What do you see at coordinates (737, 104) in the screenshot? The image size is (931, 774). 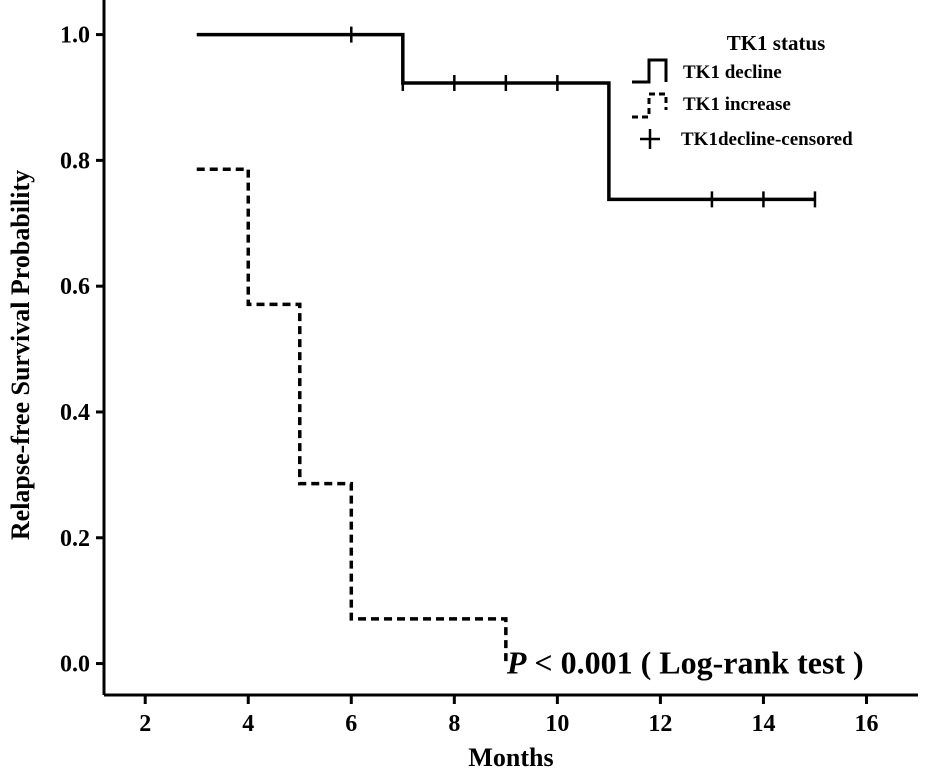 I see `legend-entry-increase: TK1 increase` at bounding box center [737, 104].